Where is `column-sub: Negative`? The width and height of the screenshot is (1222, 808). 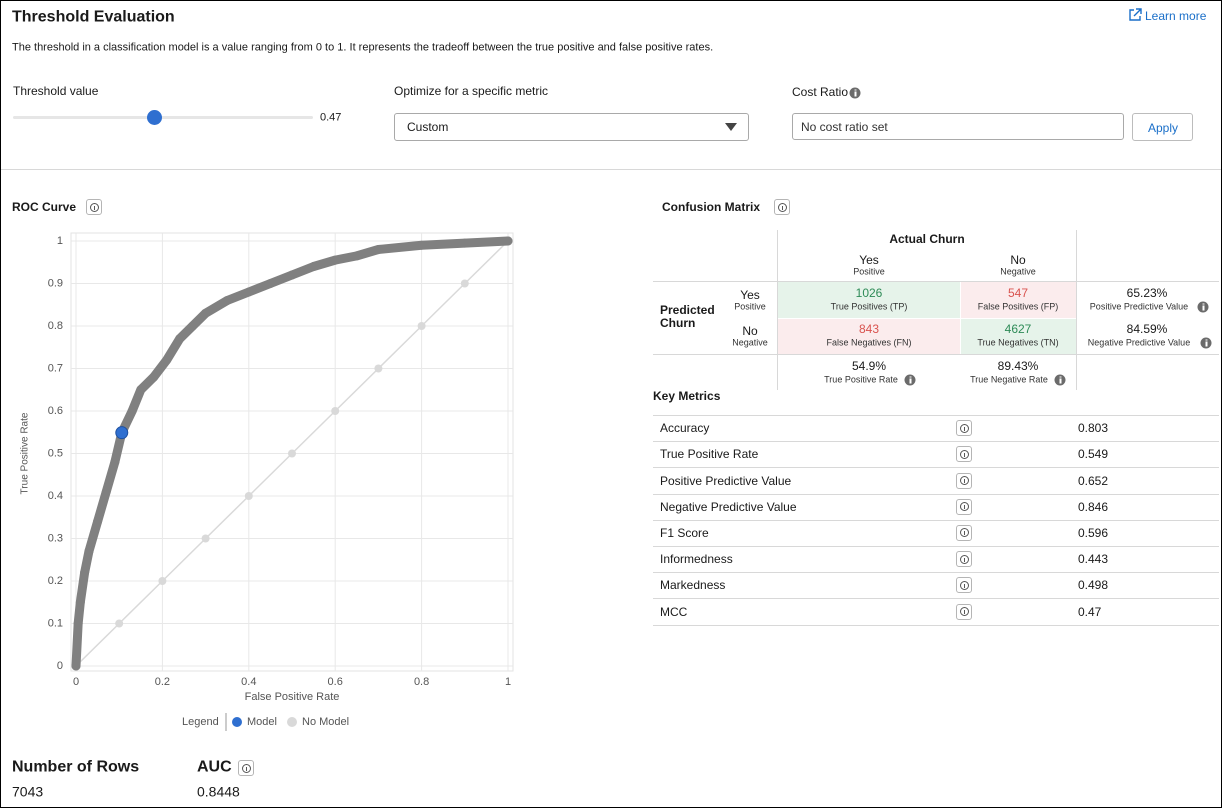 column-sub: Negative is located at coordinates (1018, 271).